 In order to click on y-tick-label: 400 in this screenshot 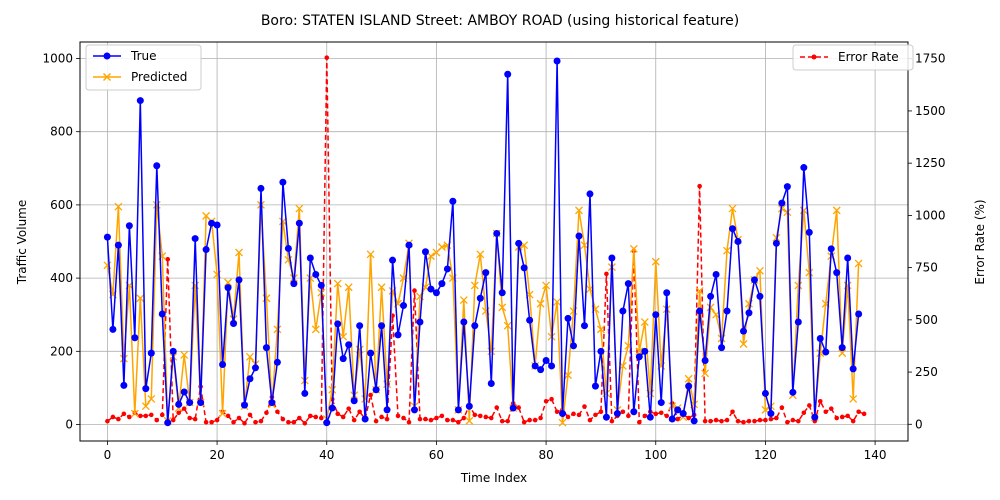, I will do `click(61, 278)`.